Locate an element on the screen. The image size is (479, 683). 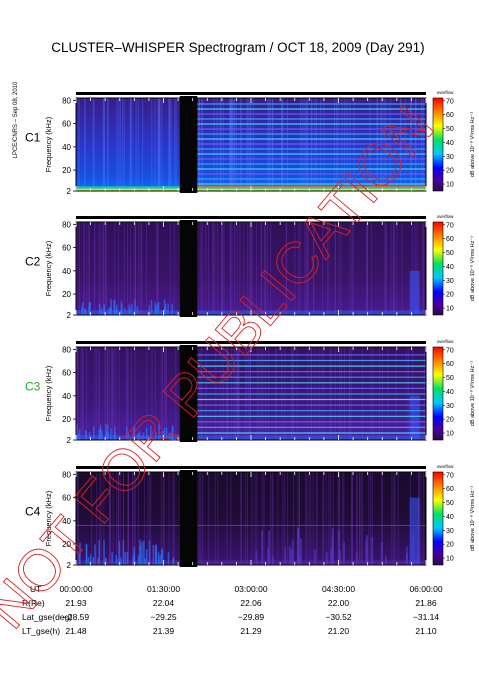
y-axis-label: Frequency (kHz) is located at coordinates (48, 144).